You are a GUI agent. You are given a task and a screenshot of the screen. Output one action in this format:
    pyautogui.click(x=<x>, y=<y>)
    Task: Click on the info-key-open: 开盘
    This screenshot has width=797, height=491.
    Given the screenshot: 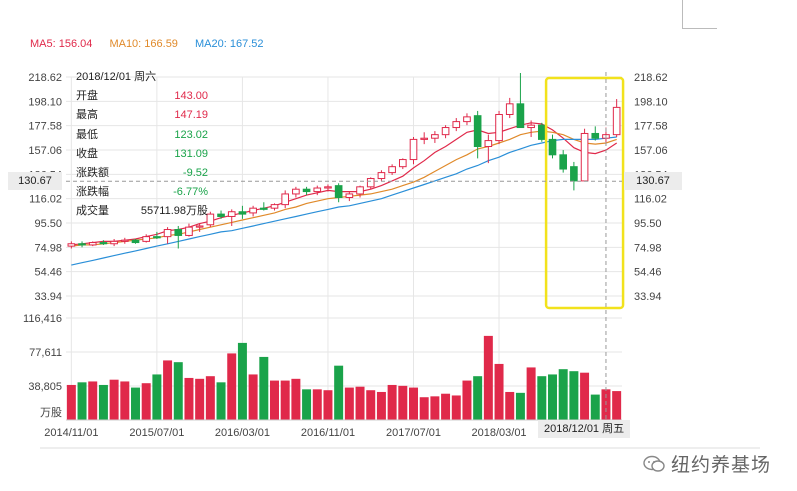 What is the action you would take?
    pyautogui.click(x=87, y=96)
    